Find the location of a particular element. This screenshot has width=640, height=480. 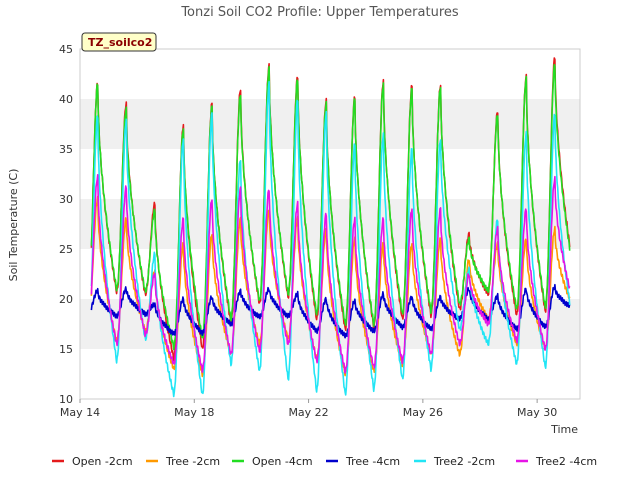

x-tick-label: May 22 is located at coordinates (308, 412).